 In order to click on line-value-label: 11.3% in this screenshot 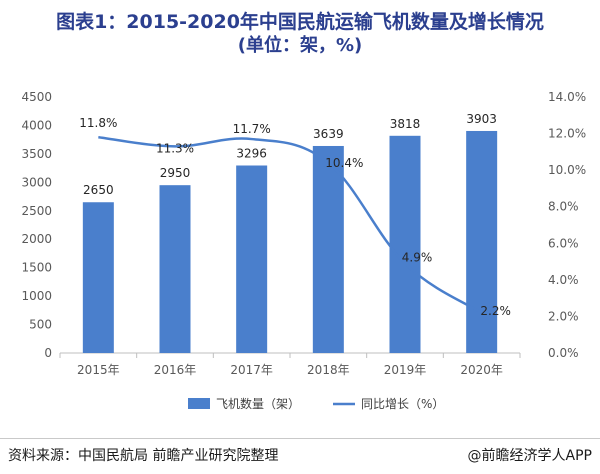, I will do `click(175, 148)`.